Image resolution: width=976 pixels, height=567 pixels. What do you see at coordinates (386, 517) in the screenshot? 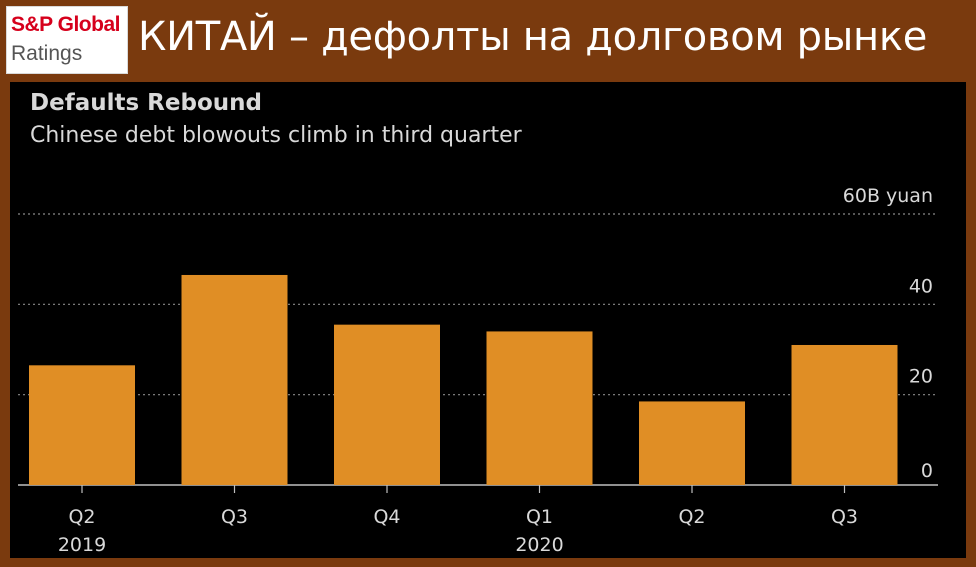
I see `x-tick-label: Q4` at bounding box center [386, 517].